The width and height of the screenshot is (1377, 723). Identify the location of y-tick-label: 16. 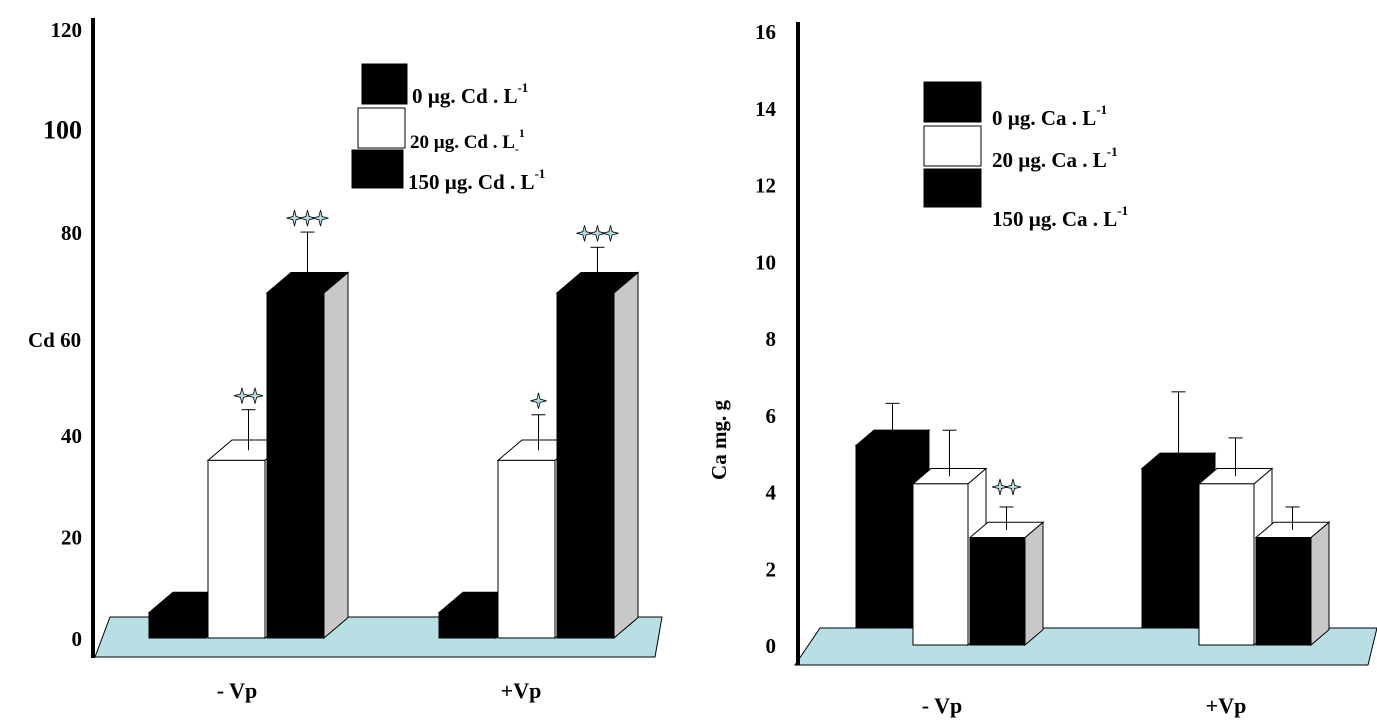
(765, 32).